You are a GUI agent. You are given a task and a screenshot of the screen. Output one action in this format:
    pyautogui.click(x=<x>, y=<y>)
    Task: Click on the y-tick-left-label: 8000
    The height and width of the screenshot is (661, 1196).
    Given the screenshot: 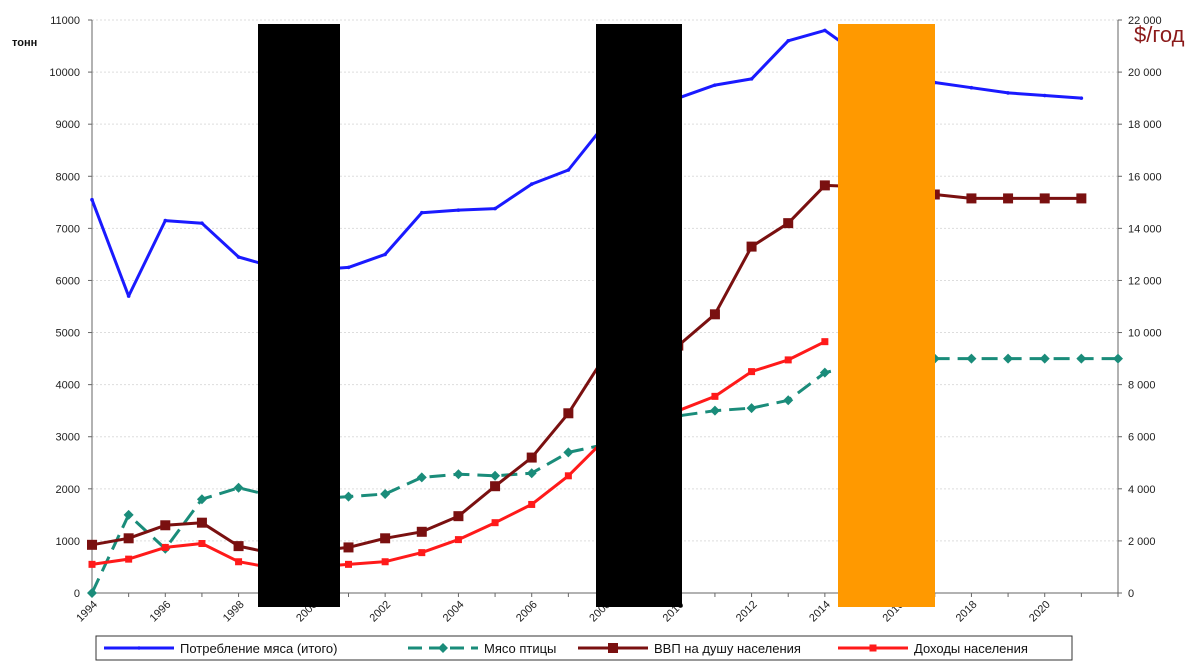 What is the action you would take?
    pyautogui.click(x=68, y=177)
    